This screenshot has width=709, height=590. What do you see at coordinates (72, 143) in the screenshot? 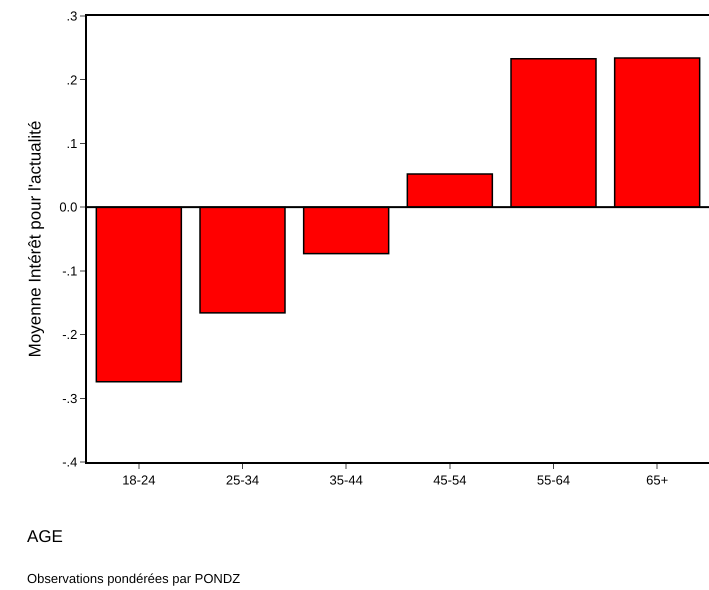
I see `y-tick-label: .1` at bounding box center [72, 143].